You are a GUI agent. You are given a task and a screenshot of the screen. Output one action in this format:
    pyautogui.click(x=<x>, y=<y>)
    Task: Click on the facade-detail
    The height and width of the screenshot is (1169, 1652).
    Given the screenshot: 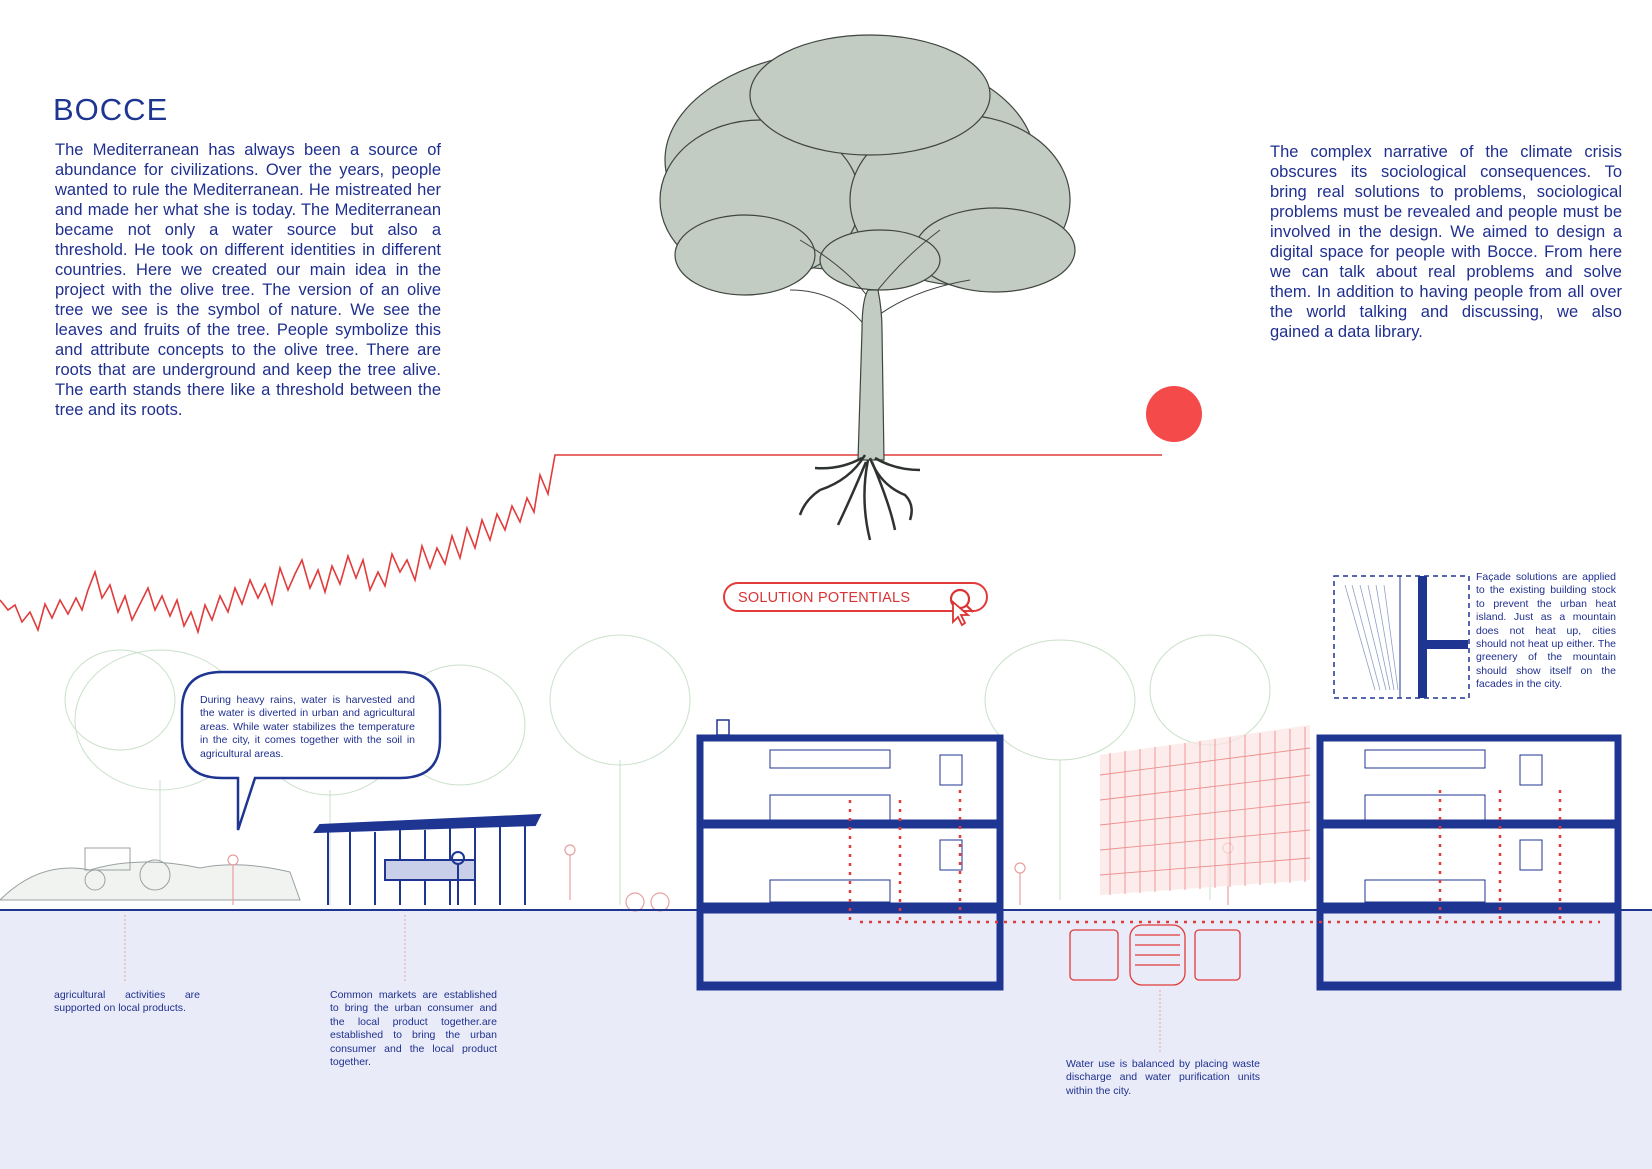 What is the action you would take?
    pyautogui.click(x=1401, y=637)
    